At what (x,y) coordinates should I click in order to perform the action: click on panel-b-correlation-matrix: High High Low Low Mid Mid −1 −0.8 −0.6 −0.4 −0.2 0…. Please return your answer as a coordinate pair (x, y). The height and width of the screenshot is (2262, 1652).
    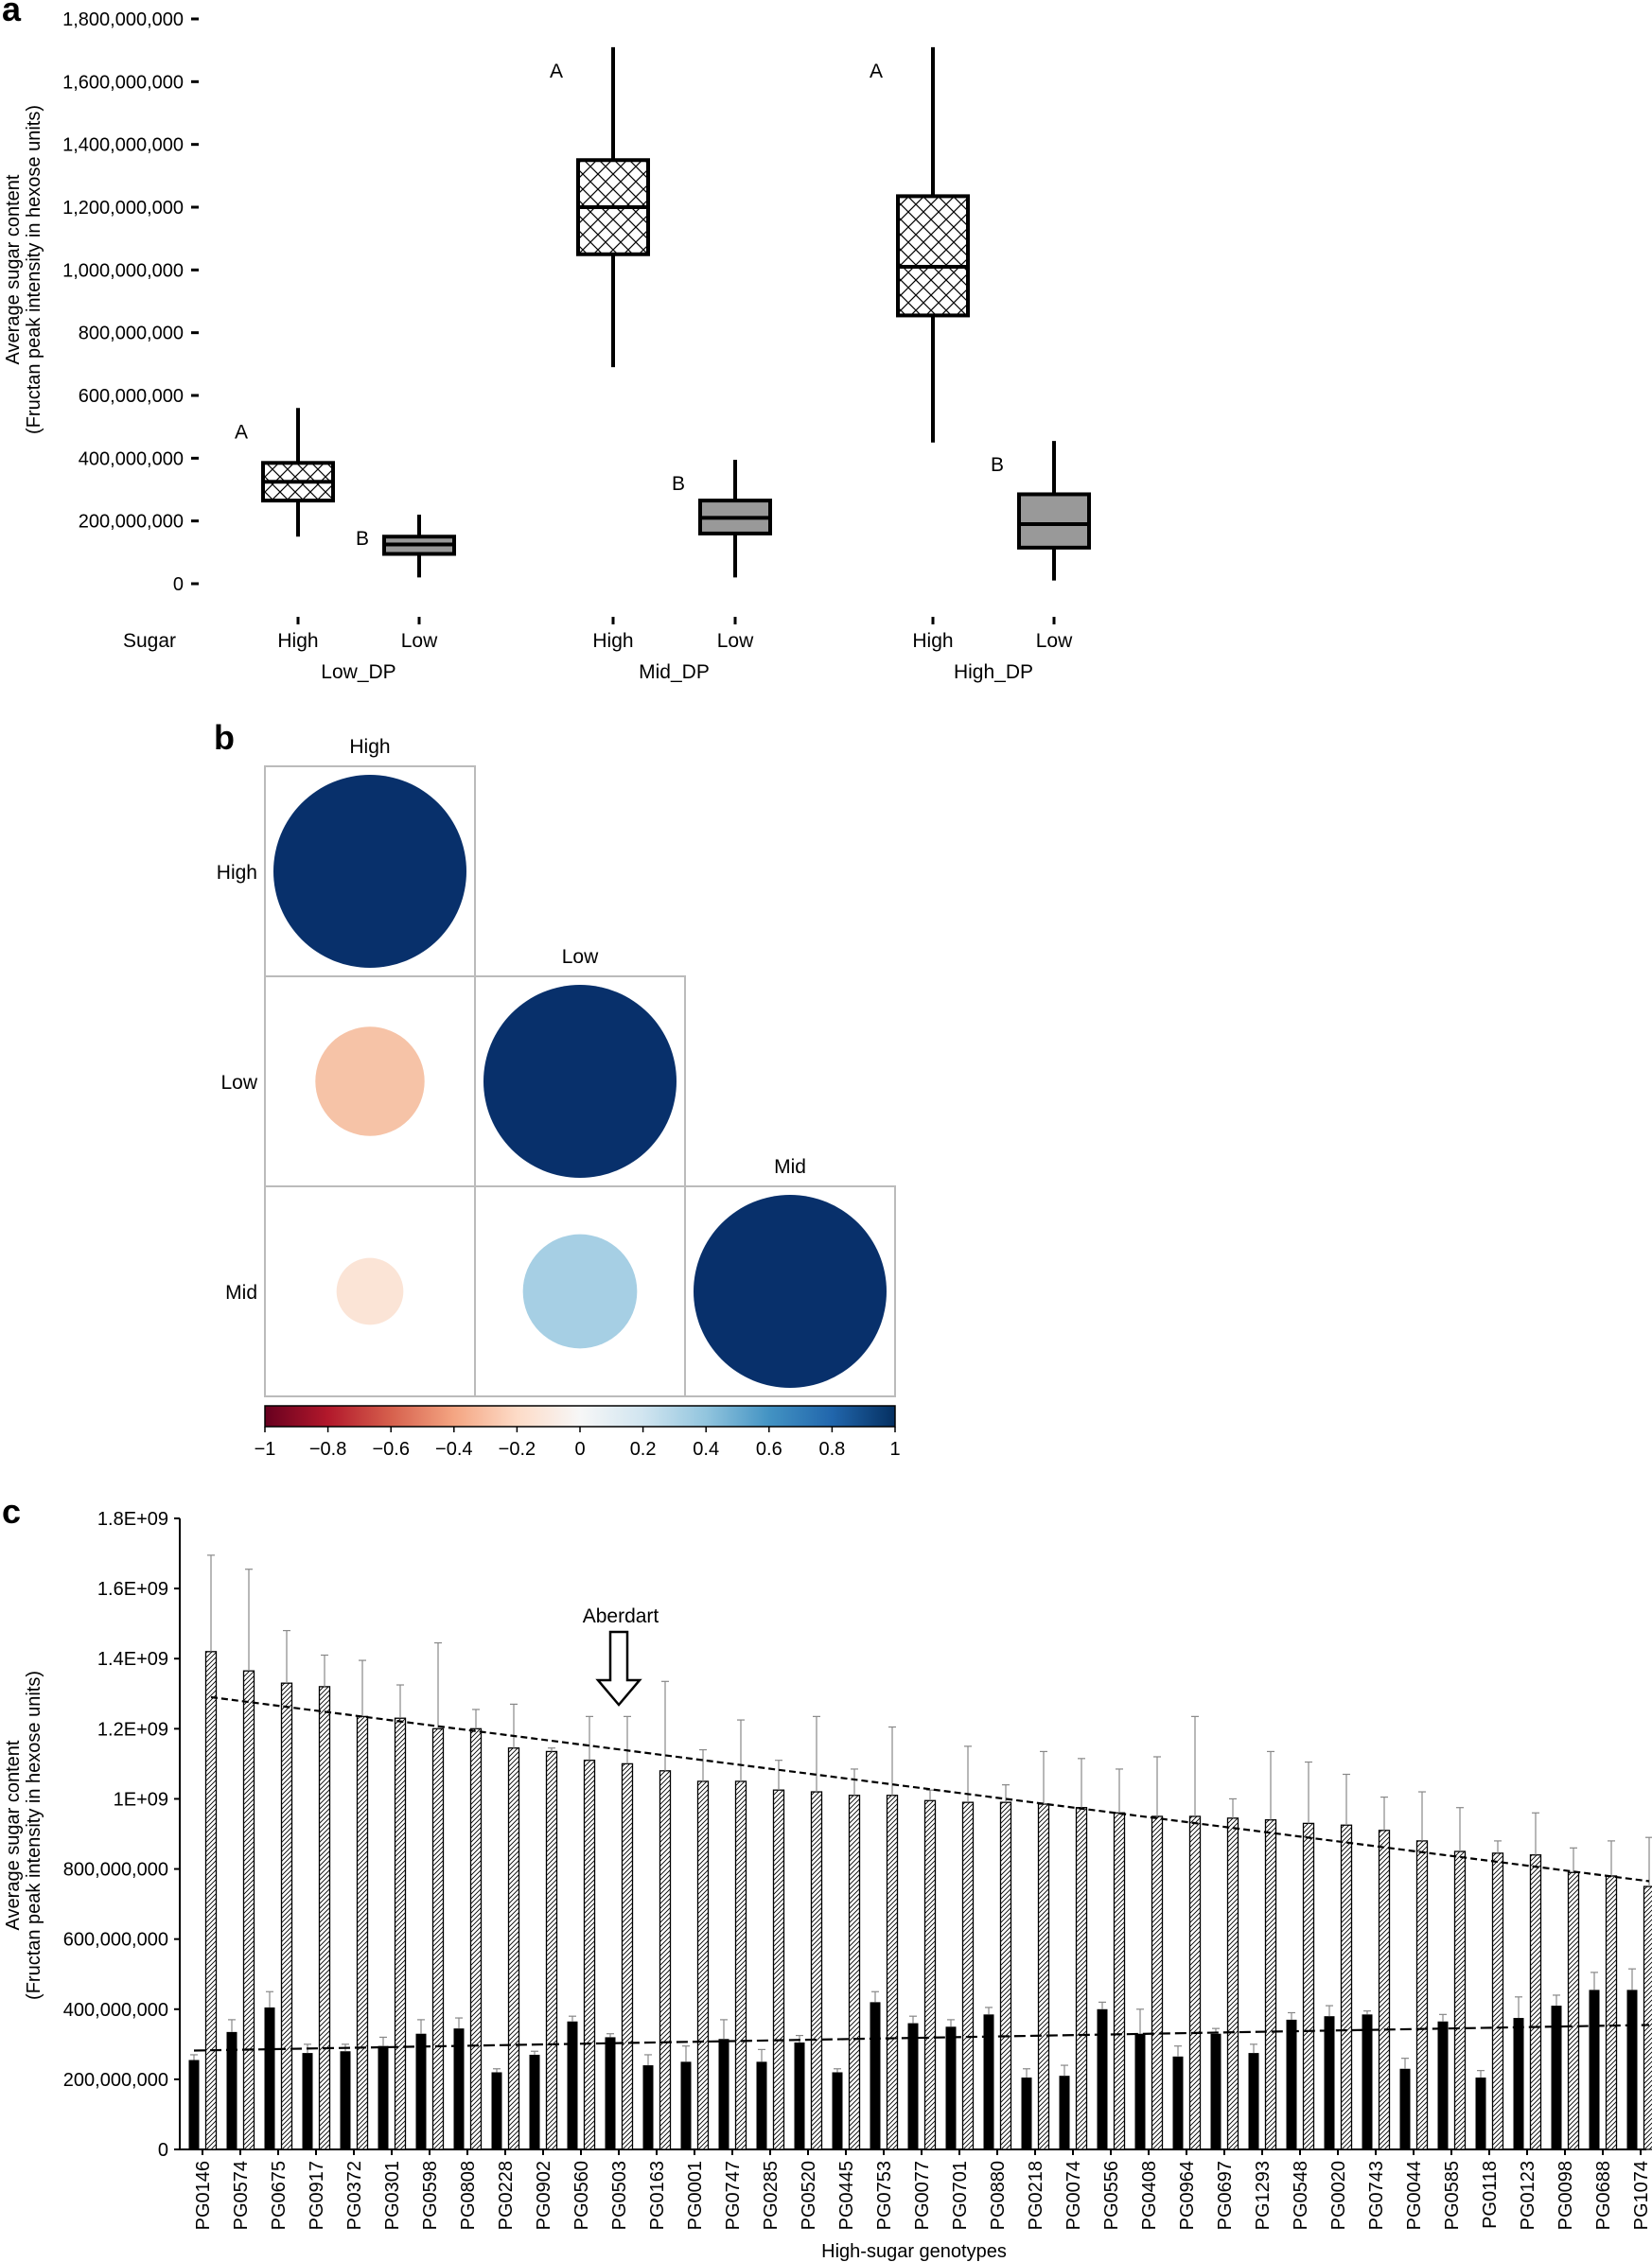
    Looking at the image, I should click on (559, 1098).